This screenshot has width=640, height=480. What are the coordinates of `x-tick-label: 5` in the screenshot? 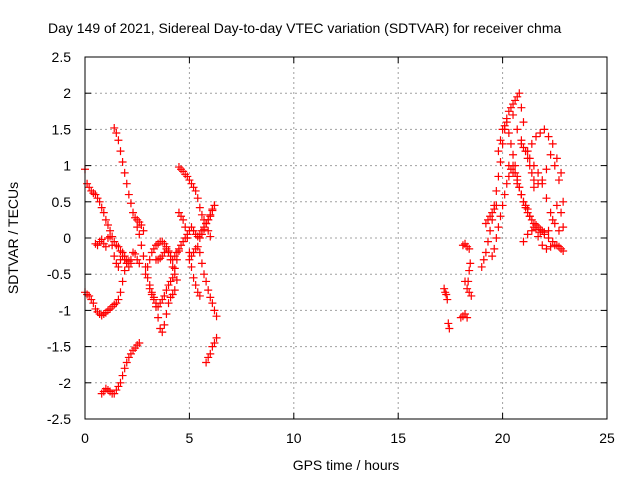 It's located at (190, 438).